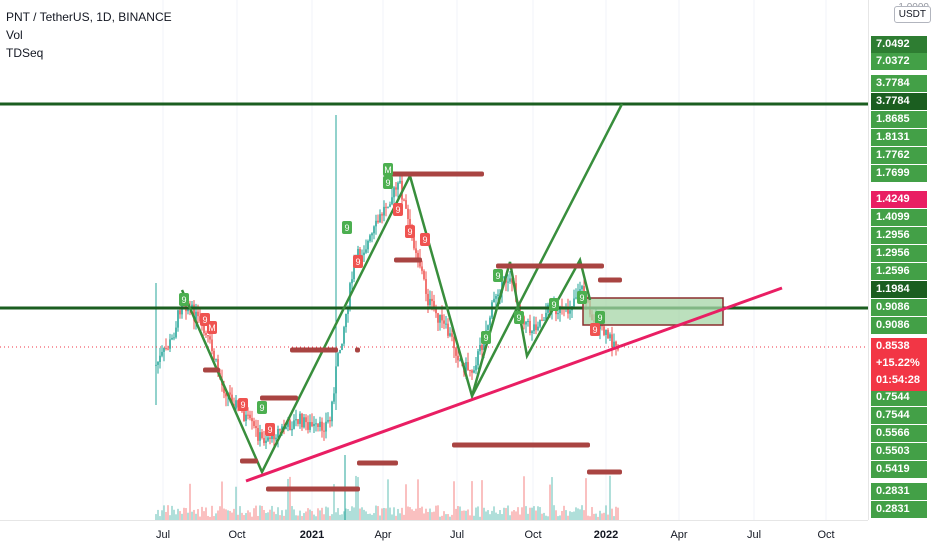  Describe the element at coordinates (912, 14) in the screenshot. I see `currency-badge: USDT` at that location.